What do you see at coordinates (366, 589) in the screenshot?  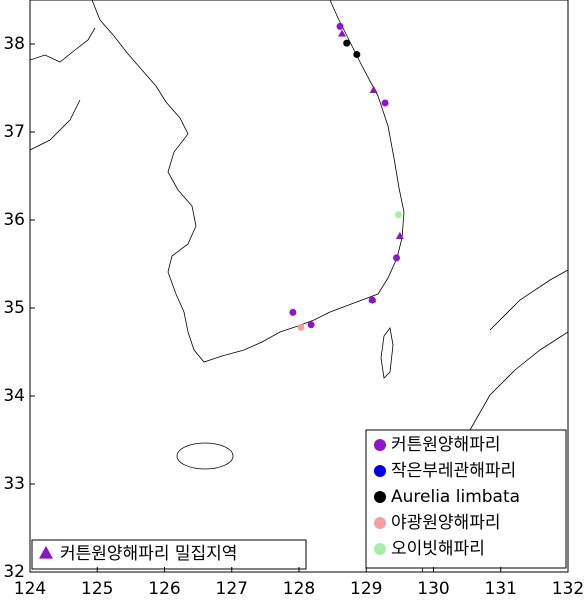 I see `x-tick-label: 129` at bounding box center [366, 589].